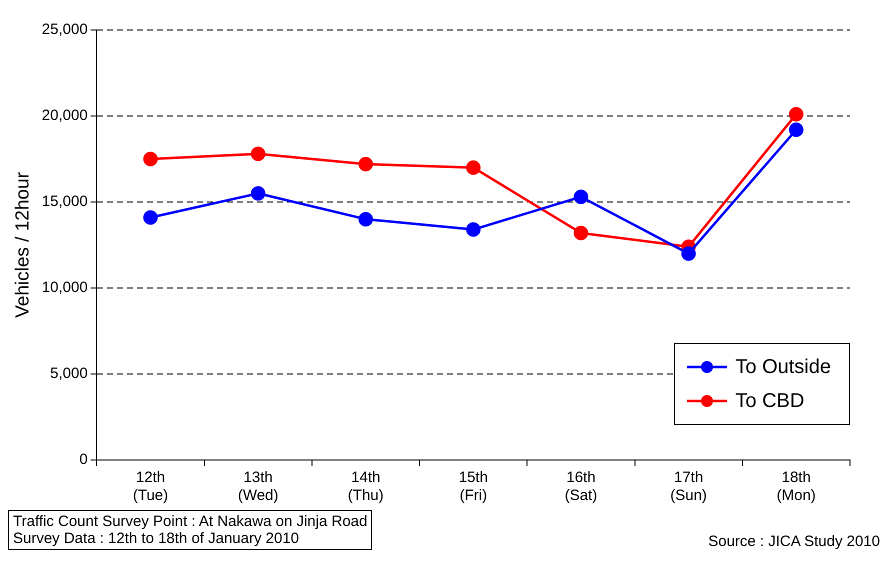  Describe the element at coordinates (150, 486) in the screenshot. I see `x-tick-label: 12th (Tue)` at that location.